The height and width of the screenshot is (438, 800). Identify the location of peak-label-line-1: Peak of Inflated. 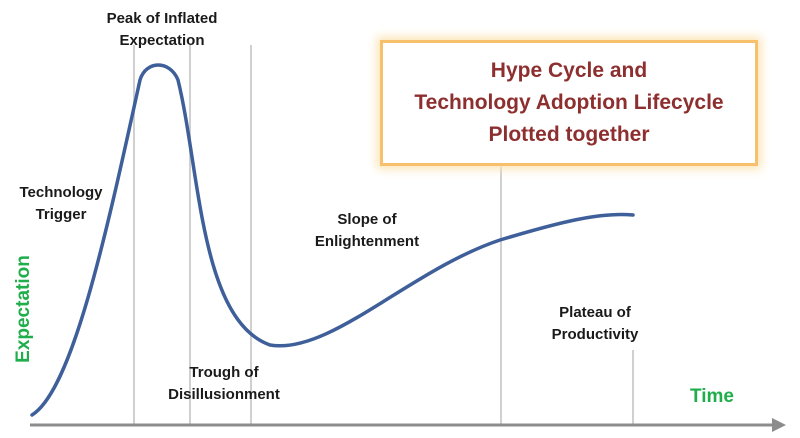
(162, 18).